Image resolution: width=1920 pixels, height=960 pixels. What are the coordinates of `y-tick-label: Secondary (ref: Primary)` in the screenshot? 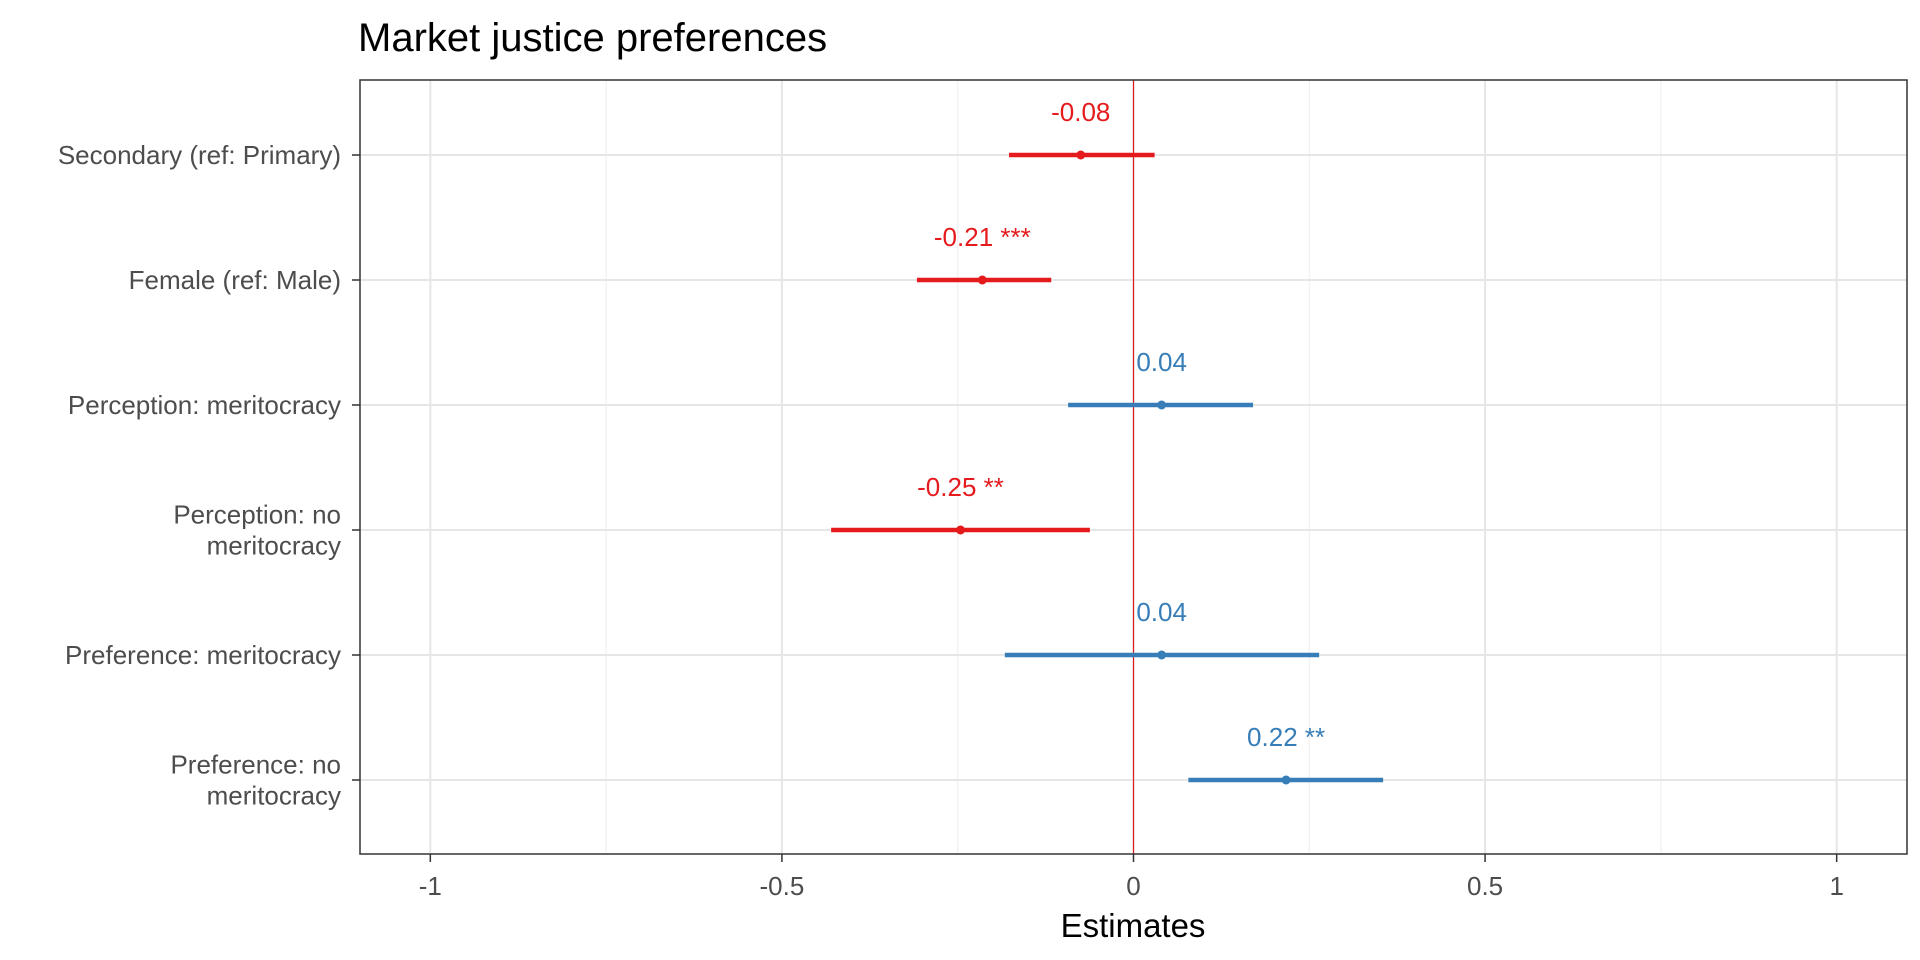 It's located at (199, 155).